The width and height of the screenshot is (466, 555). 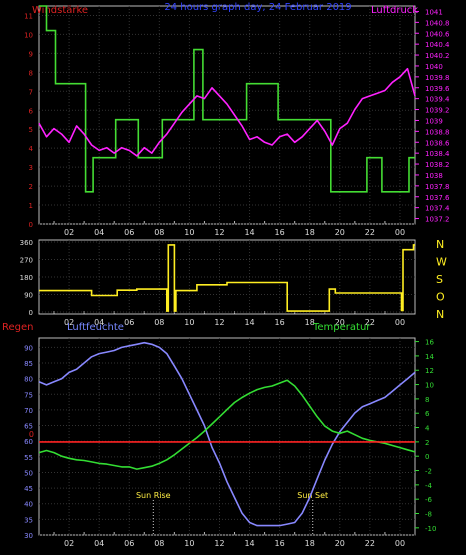 What do you see at coordinates (18, 327) in the screenshot?
I see `panel3-left-label: Regen` at bounding box center [18, 327].